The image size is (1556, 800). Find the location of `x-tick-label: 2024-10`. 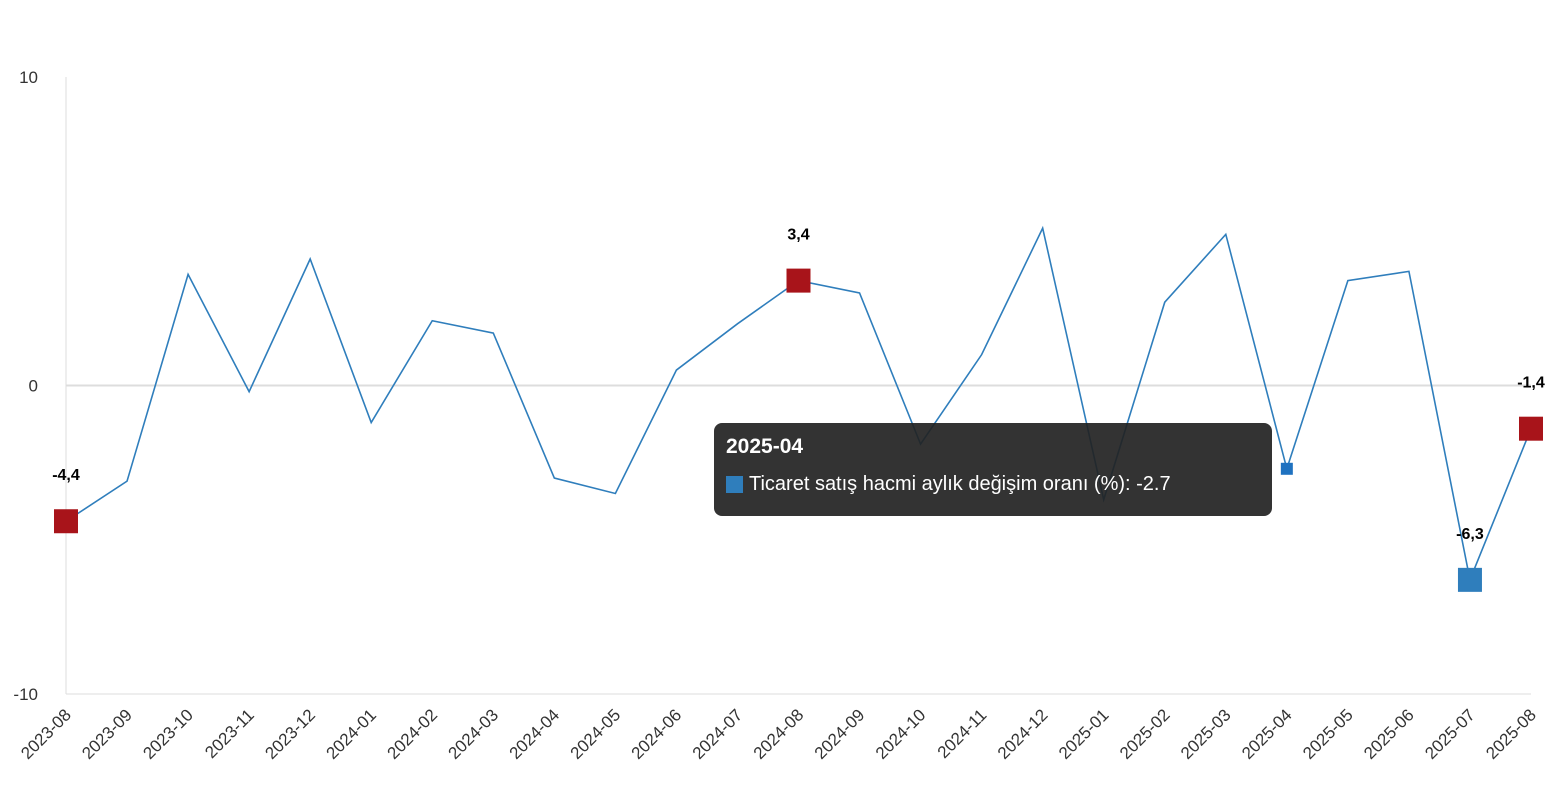

x-tick-label: 2024-10 is located at coordinates (901, 734).